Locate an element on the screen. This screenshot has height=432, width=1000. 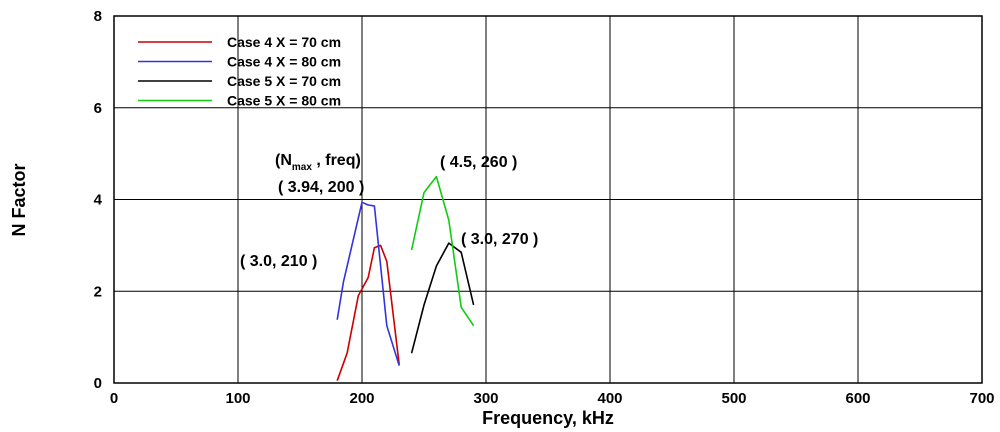
y-axis-title: N Factor is located at coordinates (19, 199).